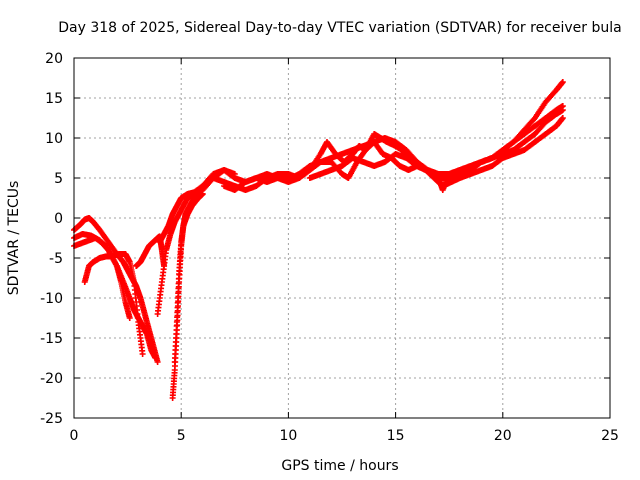  I want to click on y-tick-label: -10, so click(51, 299).